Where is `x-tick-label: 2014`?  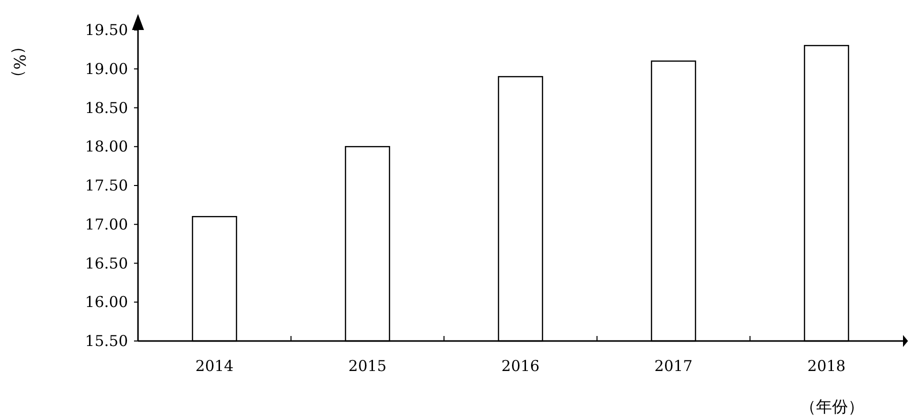
x-tick-label: 2014 is located at coordinates (214, 366).